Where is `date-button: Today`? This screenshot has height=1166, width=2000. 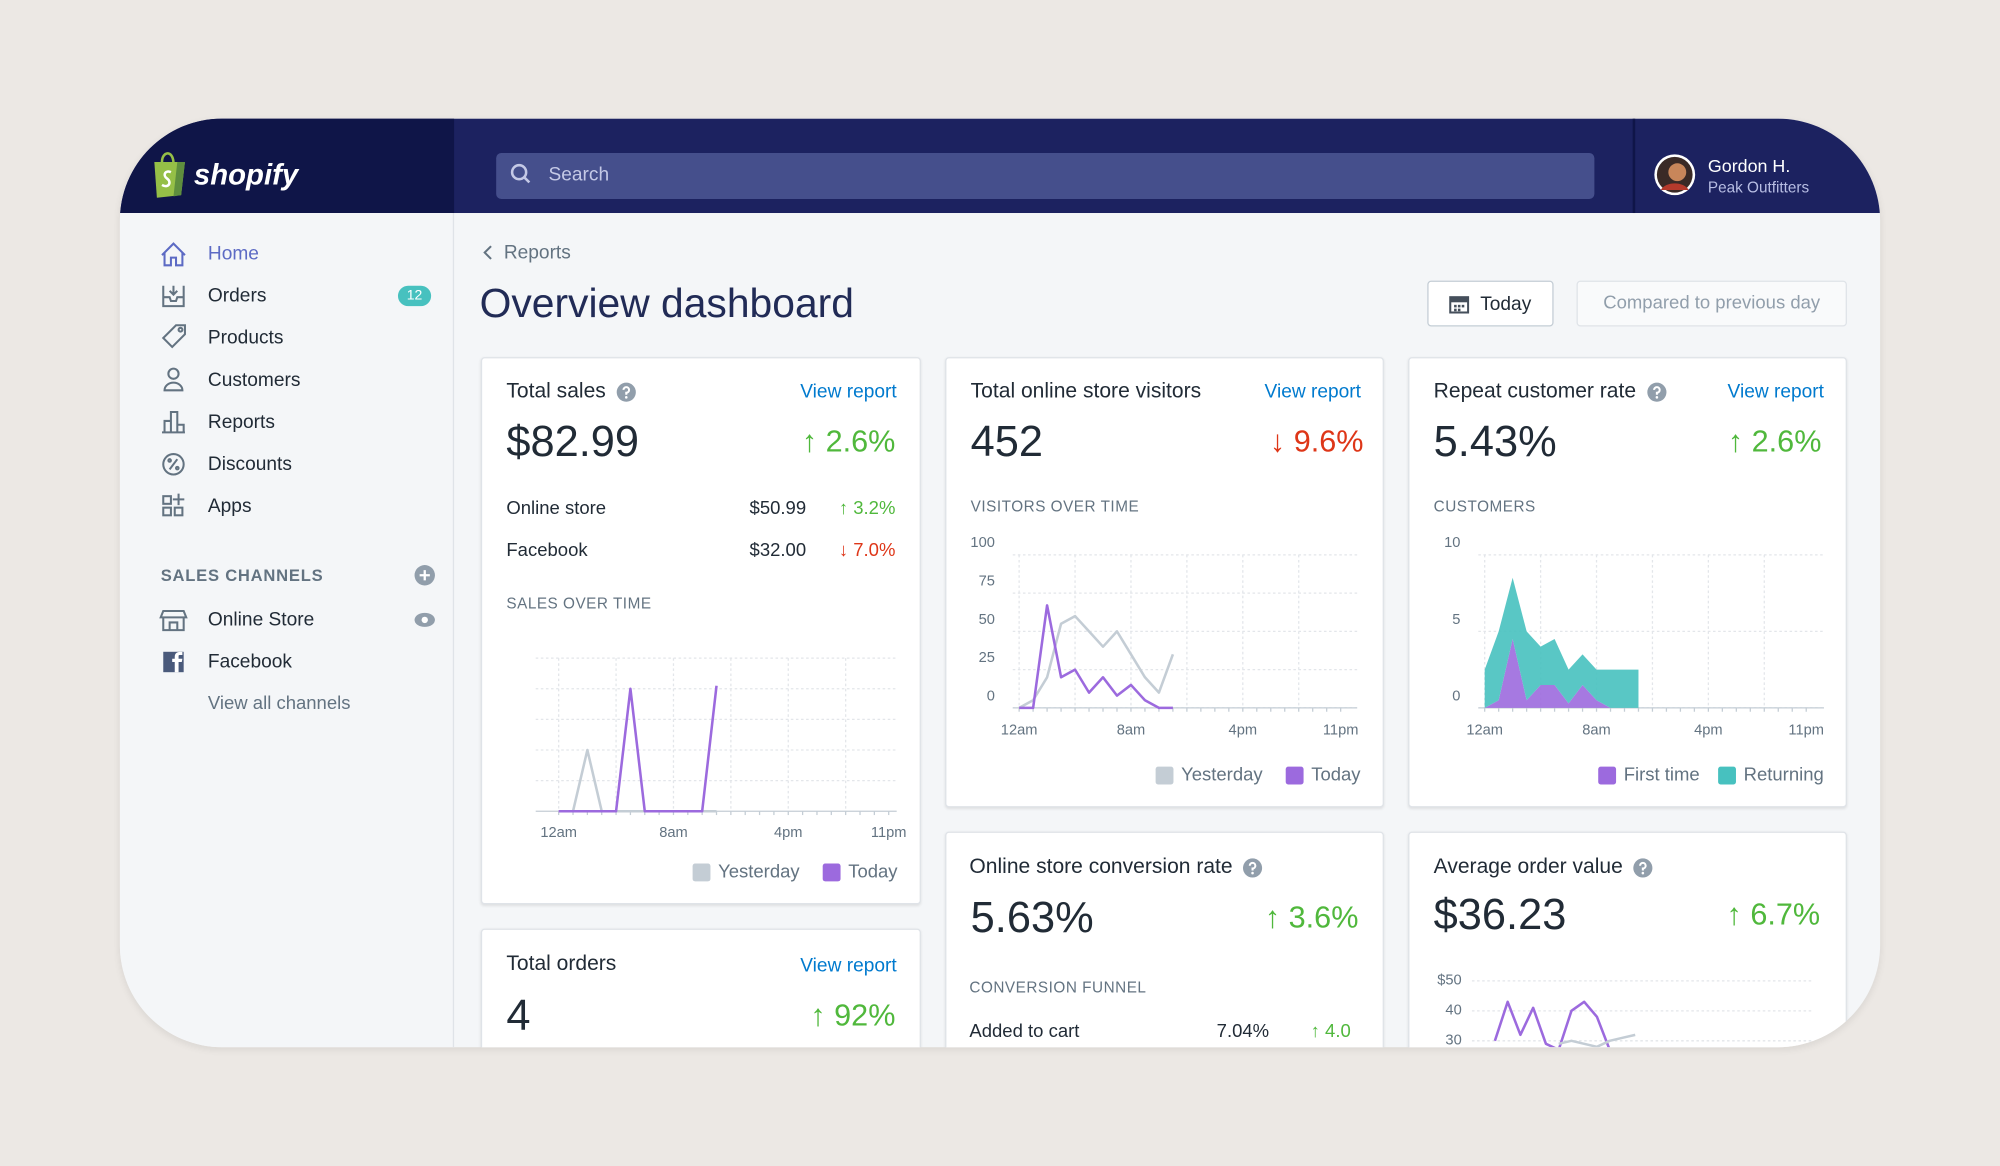 date-button: Today is located at coordinates (1490, 303).